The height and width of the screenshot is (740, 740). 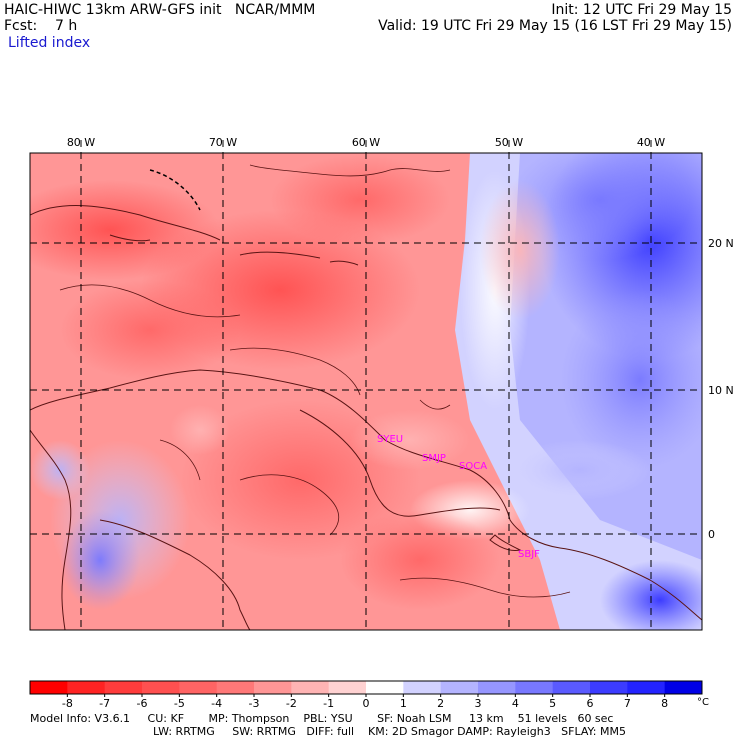 What do you see at coordinates (721, 243) in the screenshot?
I see `lat-label-20n: 20 N` at bounding box center [721, 243].